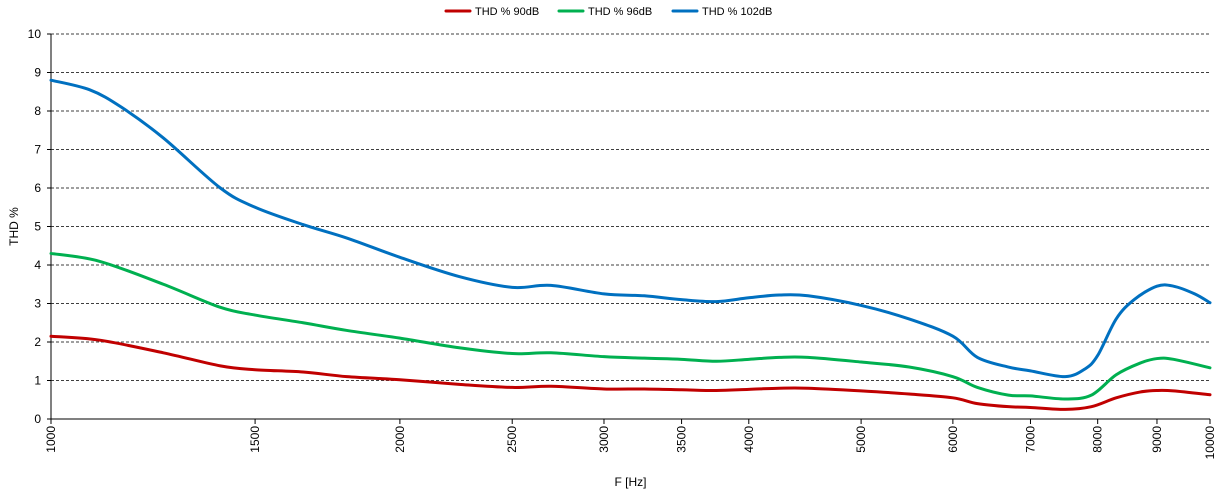 This screenshot has width=1221, height=496. I want to click on x-tick-label: 9000, so click(1157, 439).